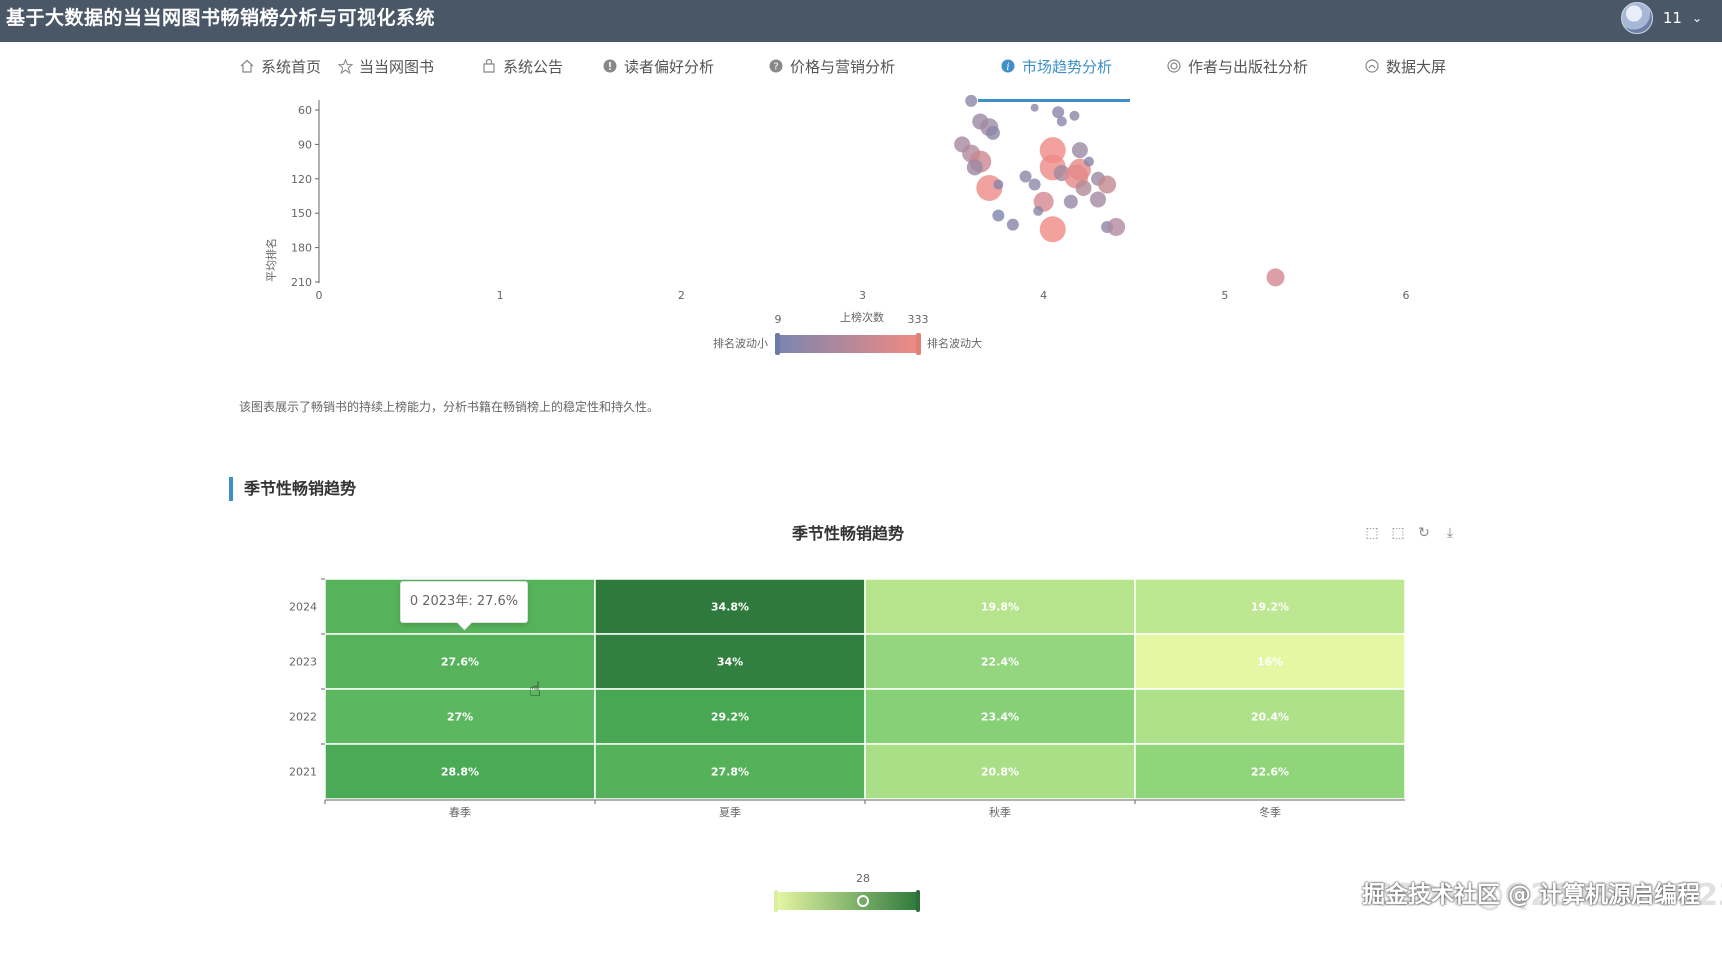 The height and width of the screenshot is (960, 1722). Describe the element at coordinates (730, 607) in the screenshot. I see `heatmap-cell-label: 34.8%` at that location.